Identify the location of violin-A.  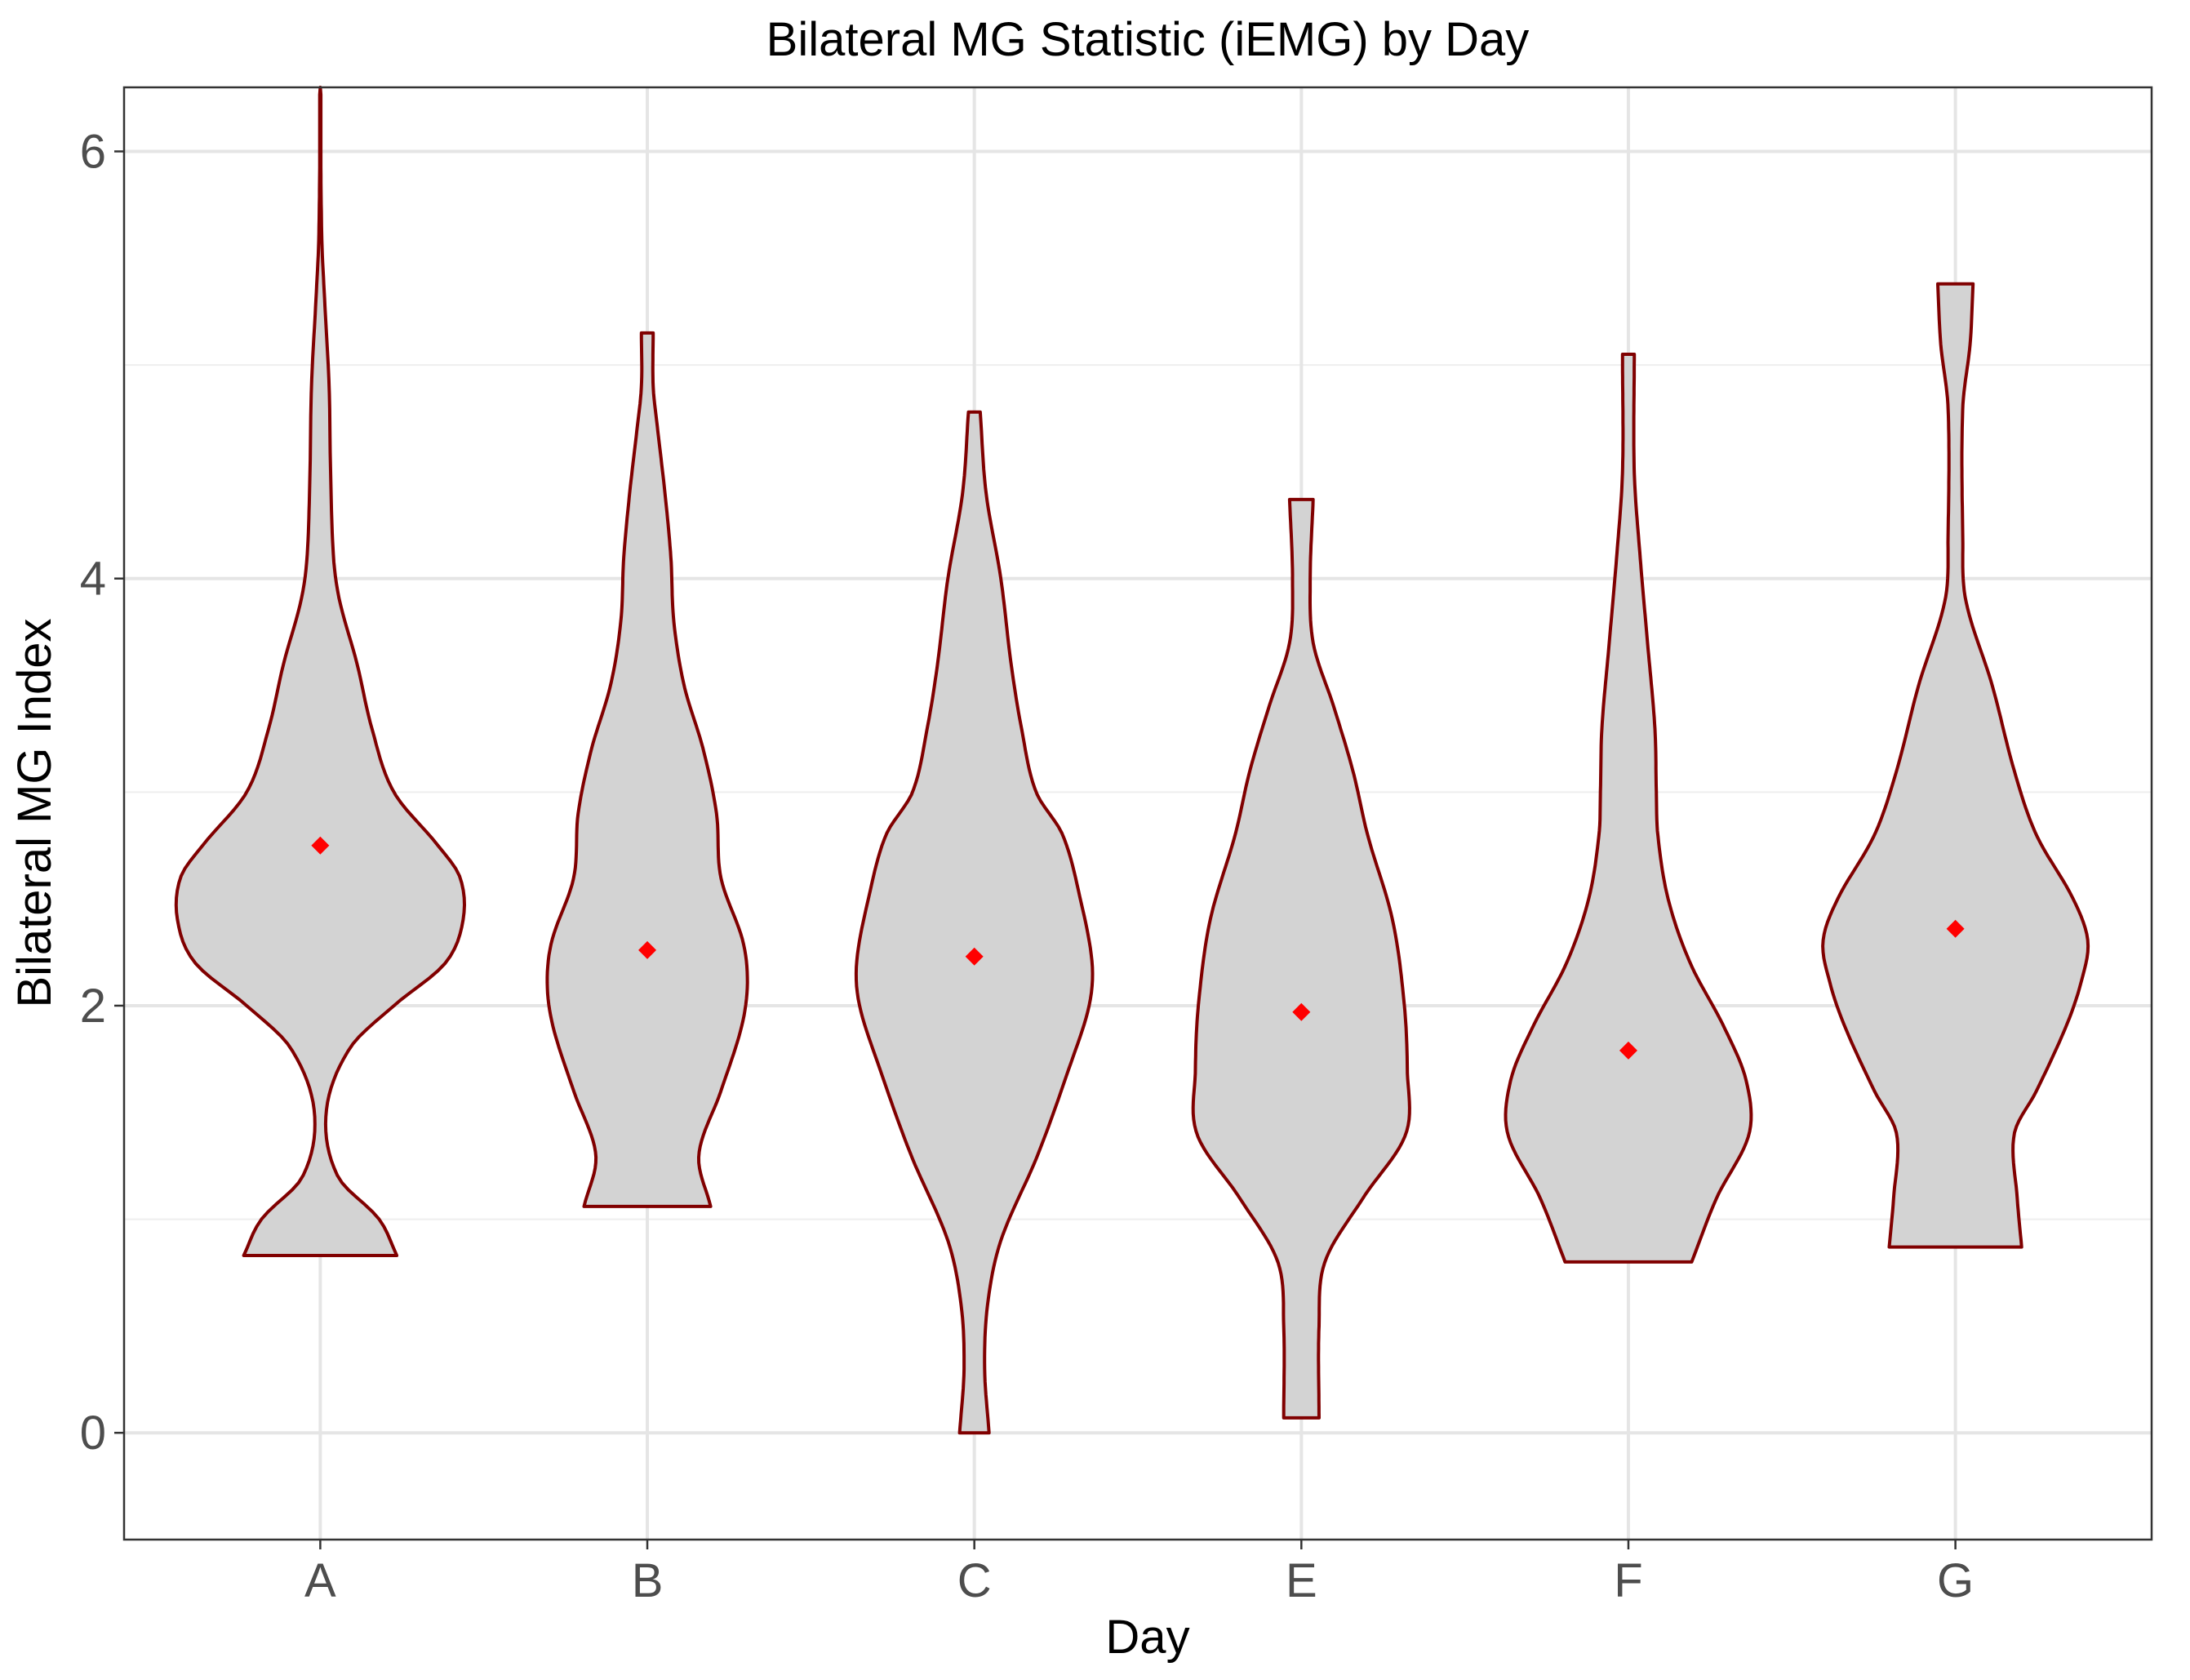
(320, 672).